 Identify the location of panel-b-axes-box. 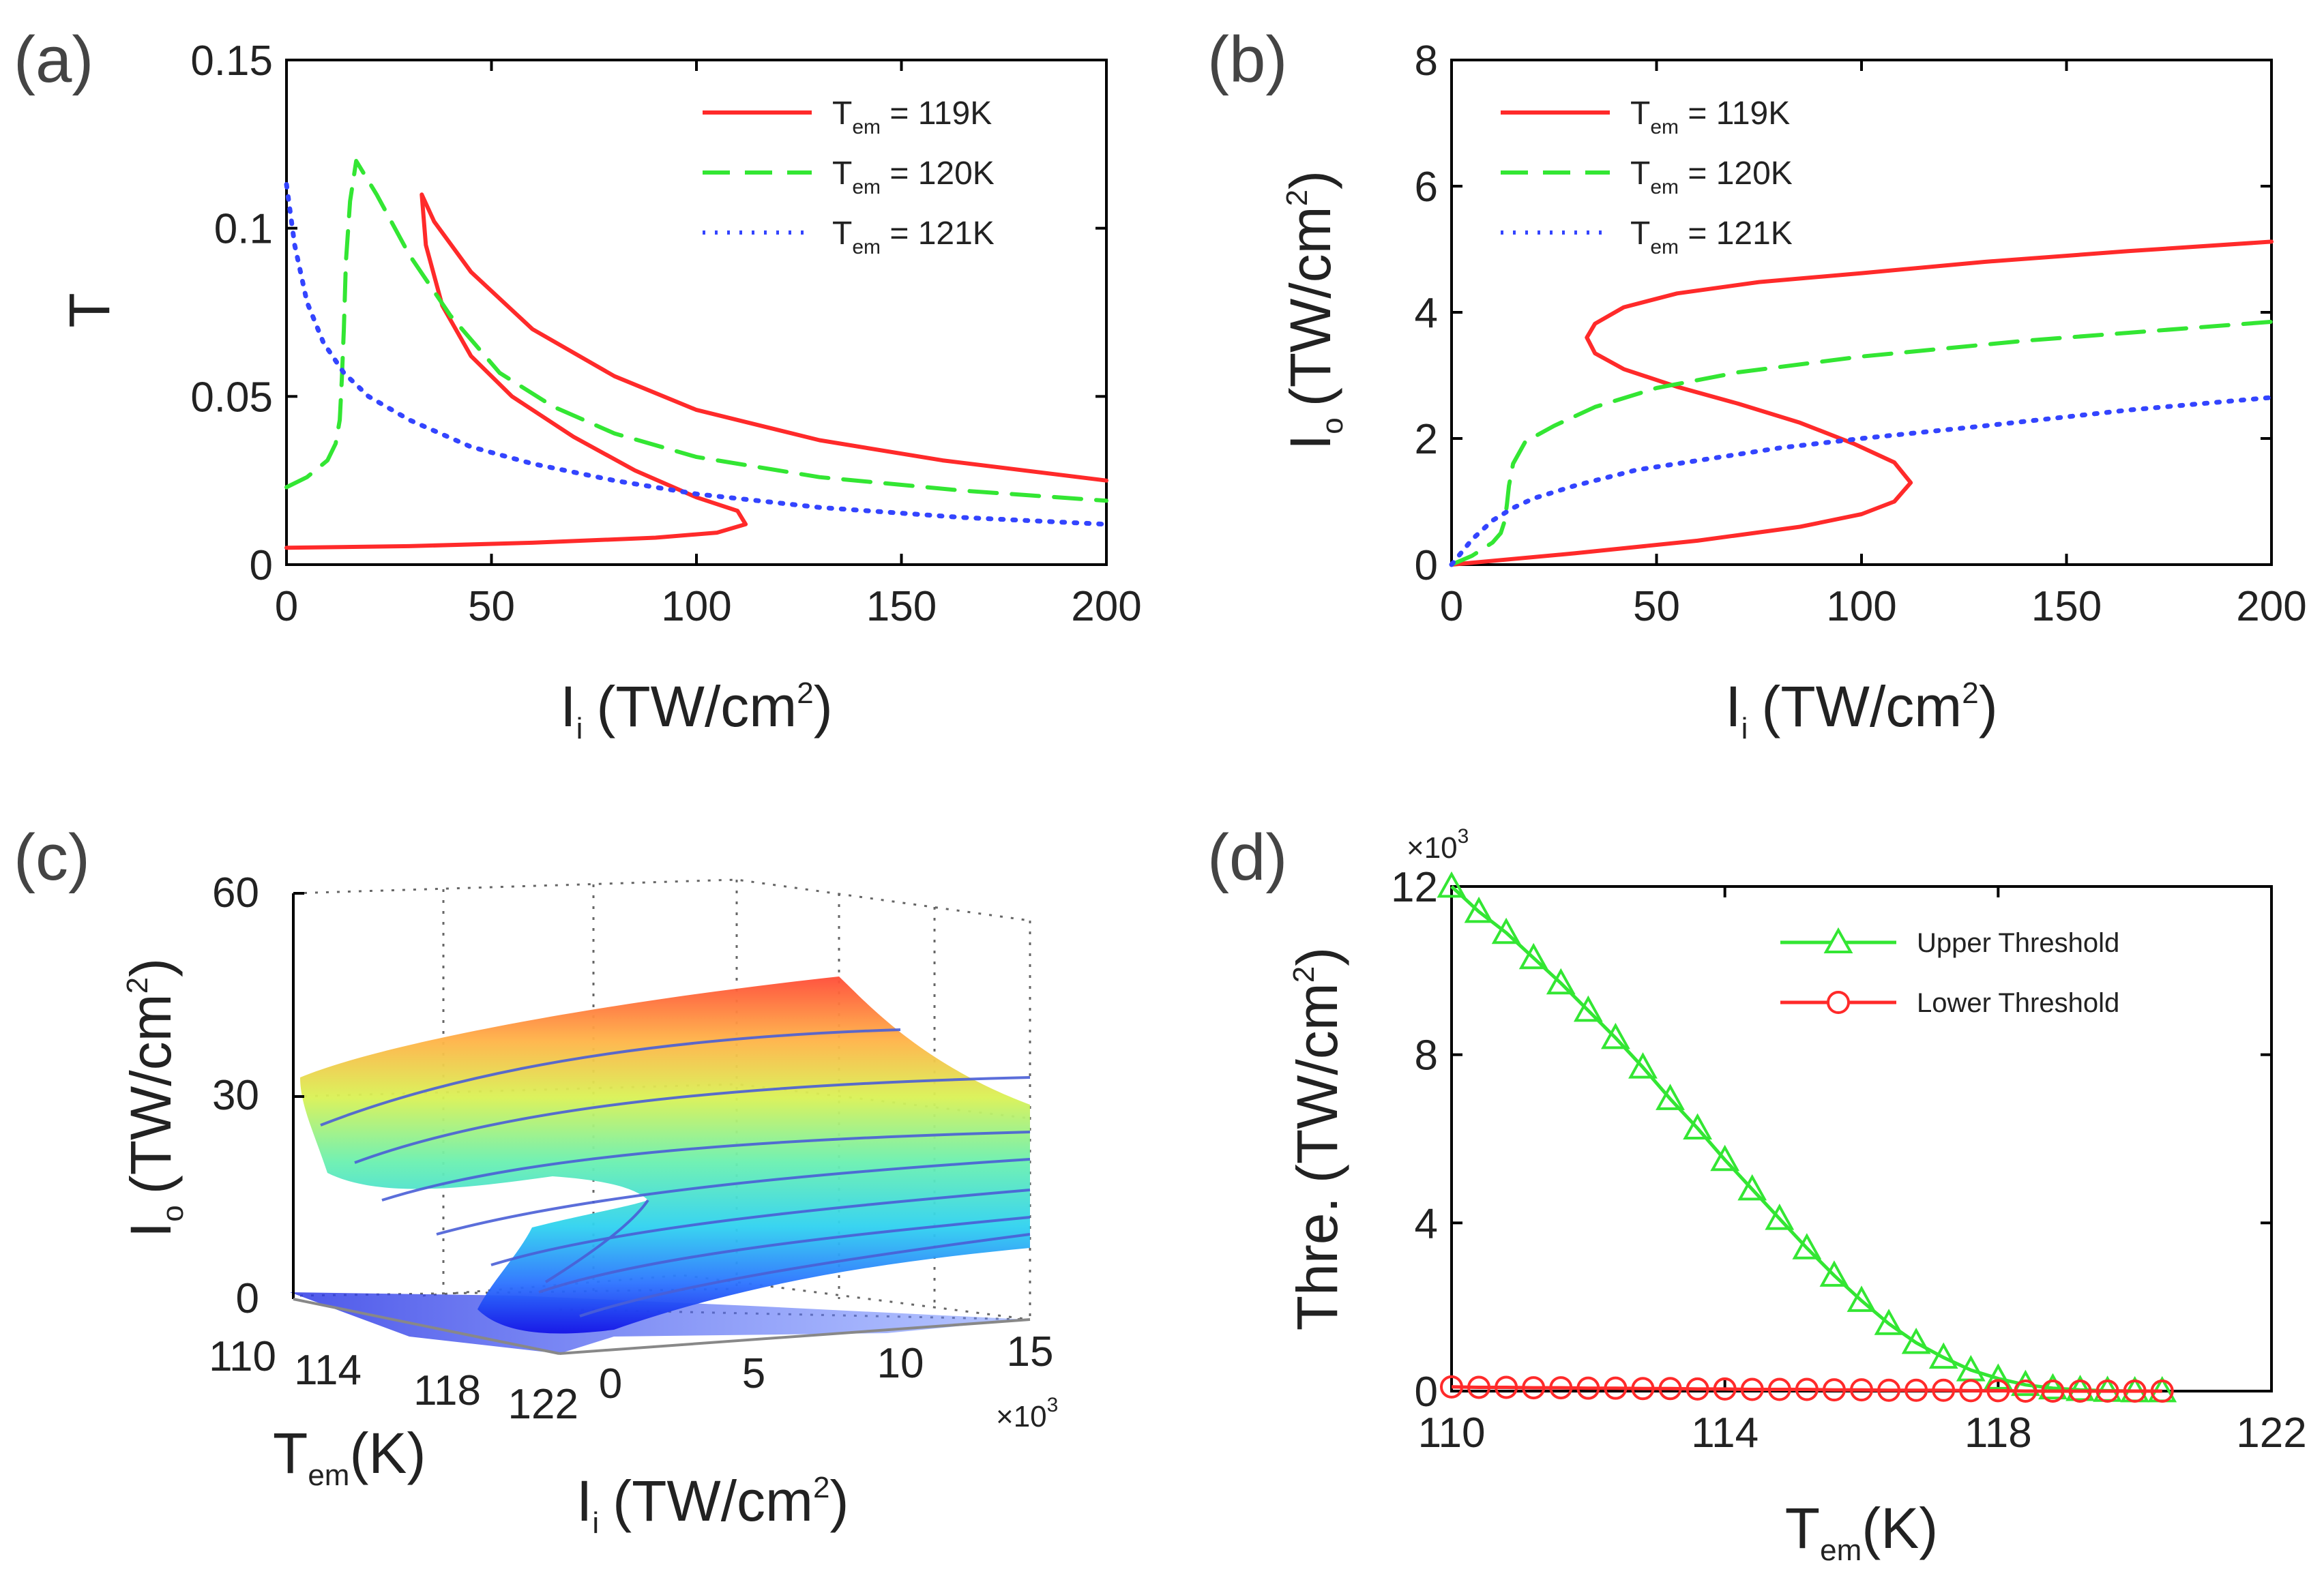
(1861, 312).